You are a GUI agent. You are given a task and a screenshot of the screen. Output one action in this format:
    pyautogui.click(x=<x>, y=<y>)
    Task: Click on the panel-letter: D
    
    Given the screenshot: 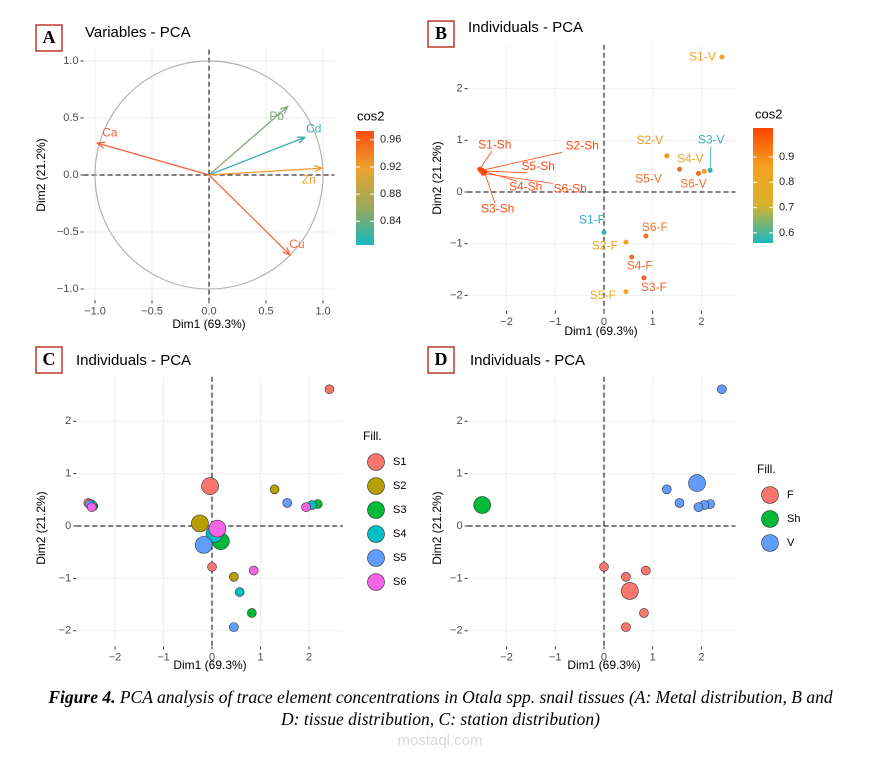 What is the action you would take?
    pyautogui.click(x=441, y=359)
    